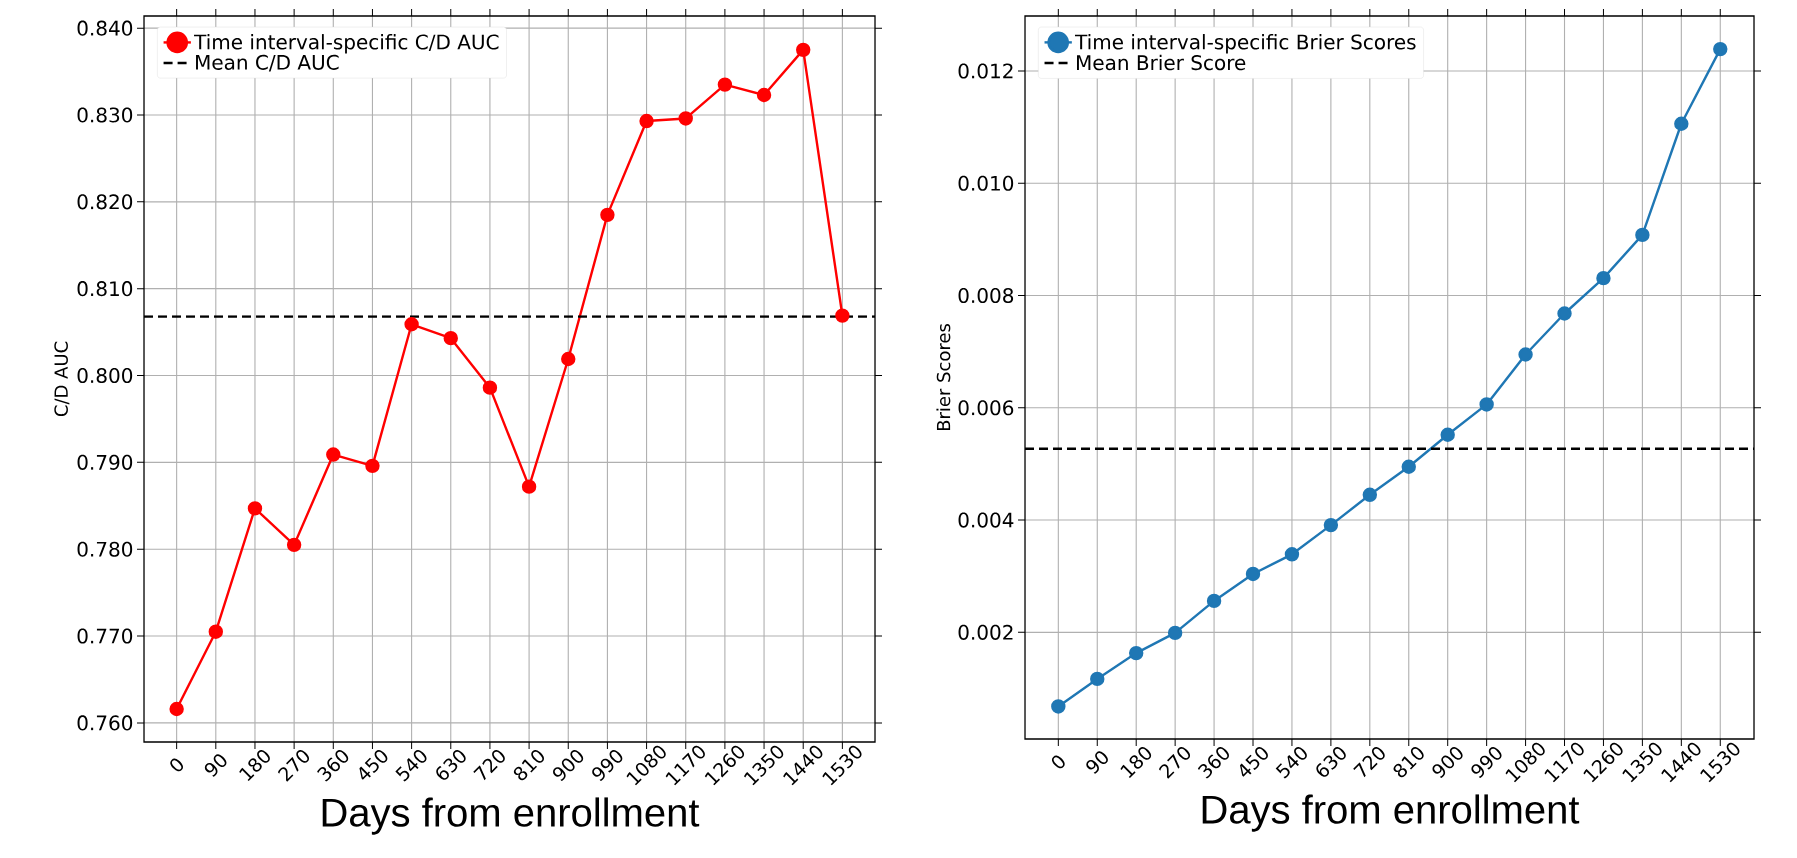 The width and height of the screenshot is (1797, 858). What do you see at coordinates (986, 520) in the screenshot?
I see `y-tick-label: 0.004` at bounding box center [986, 520].